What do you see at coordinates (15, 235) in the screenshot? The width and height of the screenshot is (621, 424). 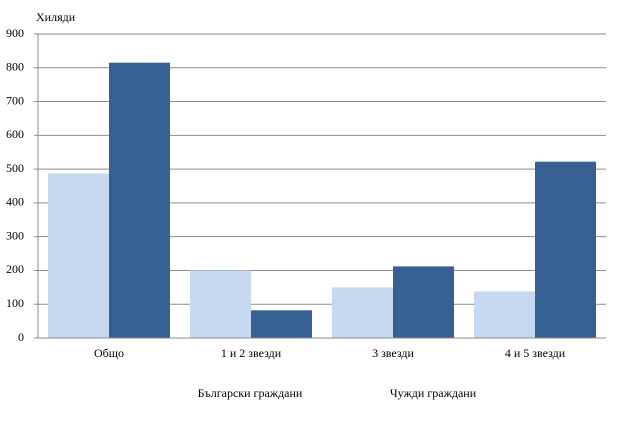 I see `y-tick-label: 300` at bounding box center [15, 235].